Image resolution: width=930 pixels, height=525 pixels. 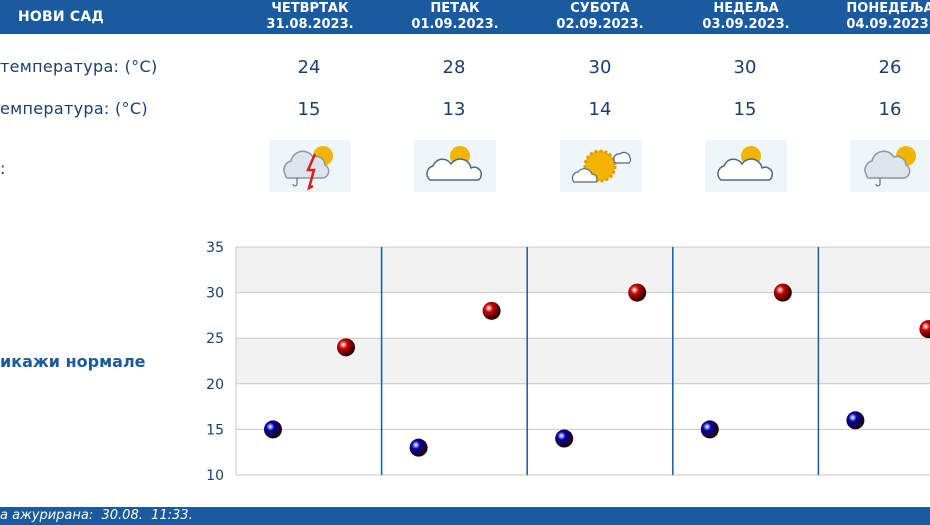 I want to click on min-temp-value: 16, so click(x=890, y=109).